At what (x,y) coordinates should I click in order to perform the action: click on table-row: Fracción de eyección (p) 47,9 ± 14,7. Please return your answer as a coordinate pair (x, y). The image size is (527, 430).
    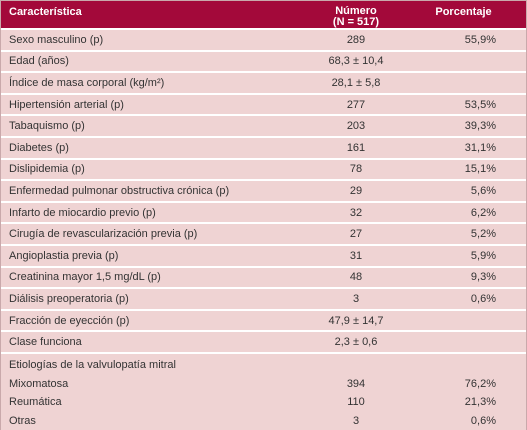
    Looking at the image, I should click on (263, 321).